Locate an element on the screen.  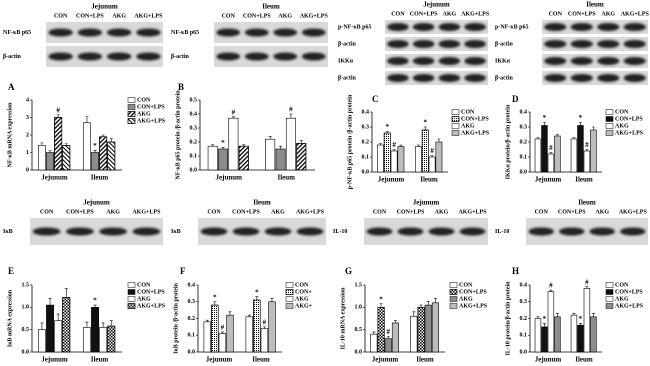
legend-label: AKG+LPS is located at coordinates (629, 133).